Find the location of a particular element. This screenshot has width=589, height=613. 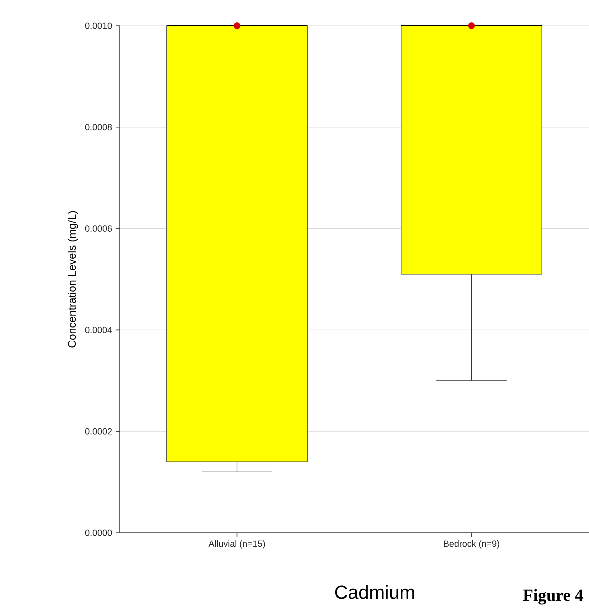

y-tick-label: 0.0010 is located at coordinates (98, 26).